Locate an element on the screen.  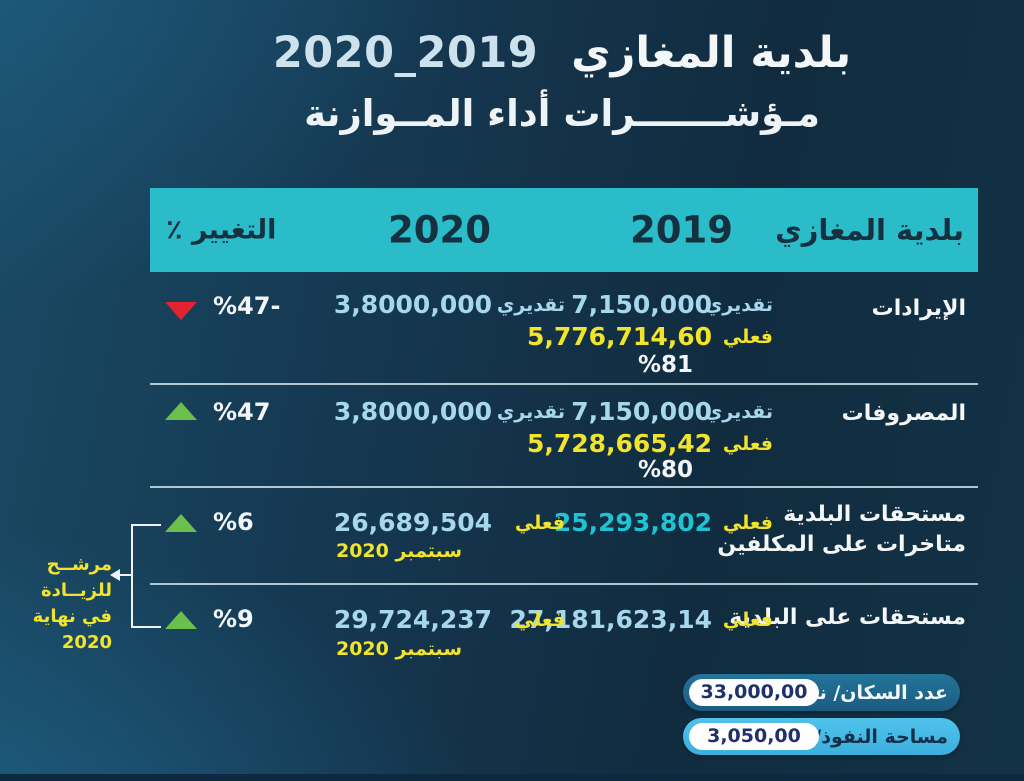
annotation-line1: مرشــح للزيــادة is located at coordinates (76, 577).